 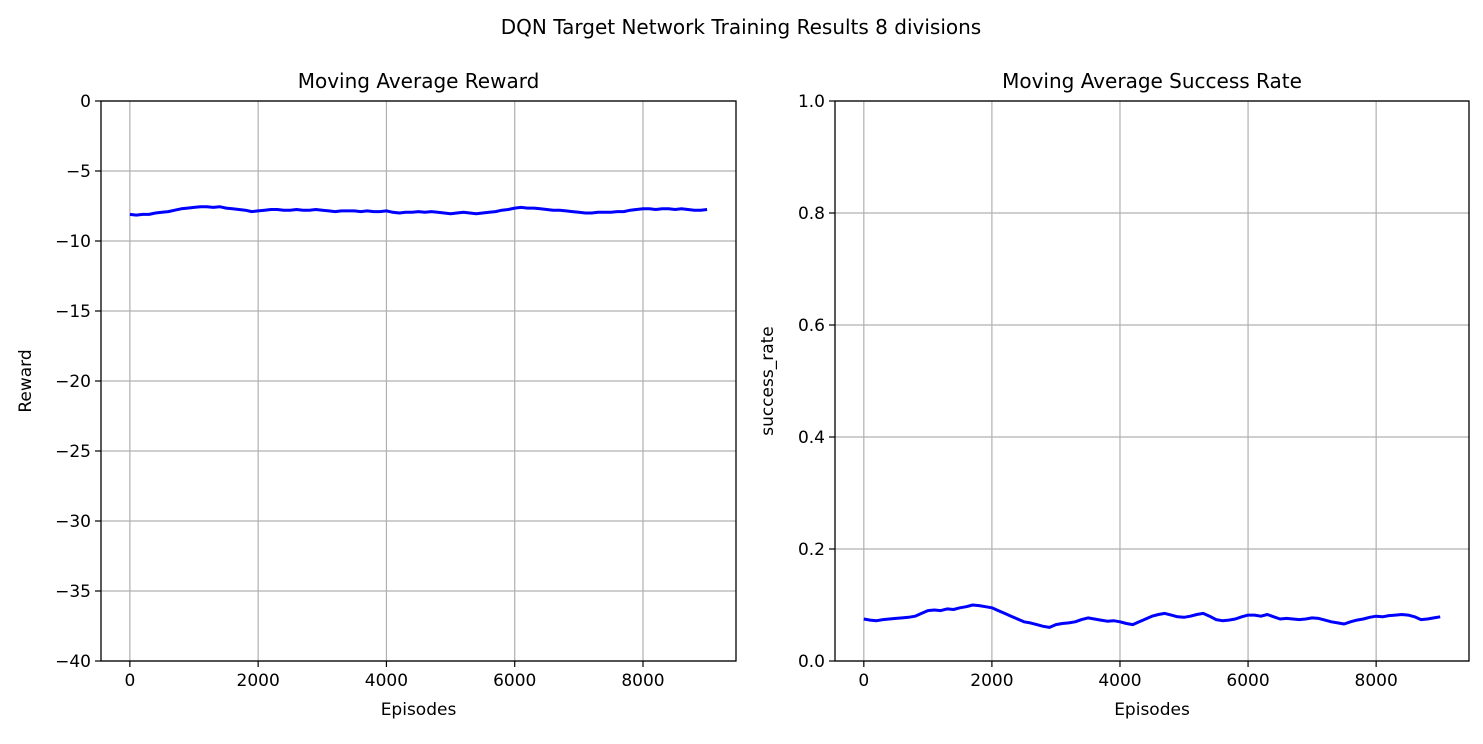 What do you see at coordinates (73, 242) in the screenshot?
I see `chart-1-y-tick-label: −10` at bounding box center [73, 242].